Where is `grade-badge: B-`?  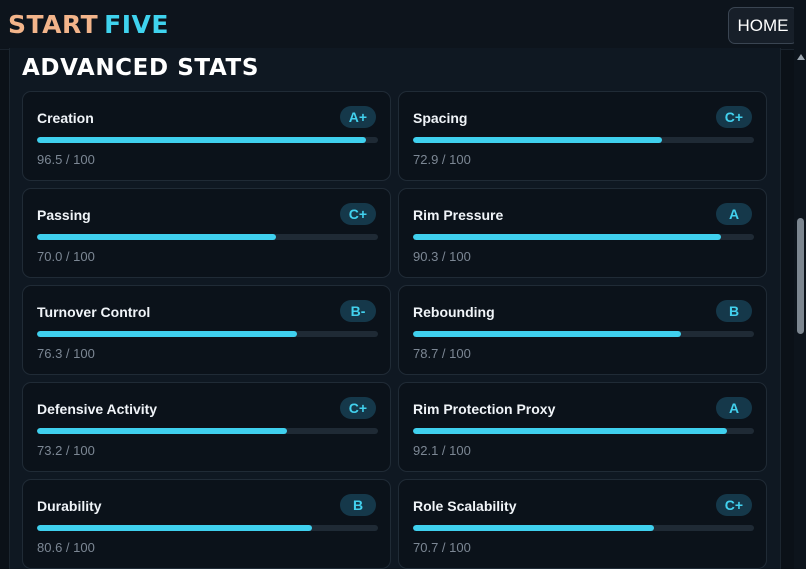 grade-badge: B- is located at coordinates (358, 311).